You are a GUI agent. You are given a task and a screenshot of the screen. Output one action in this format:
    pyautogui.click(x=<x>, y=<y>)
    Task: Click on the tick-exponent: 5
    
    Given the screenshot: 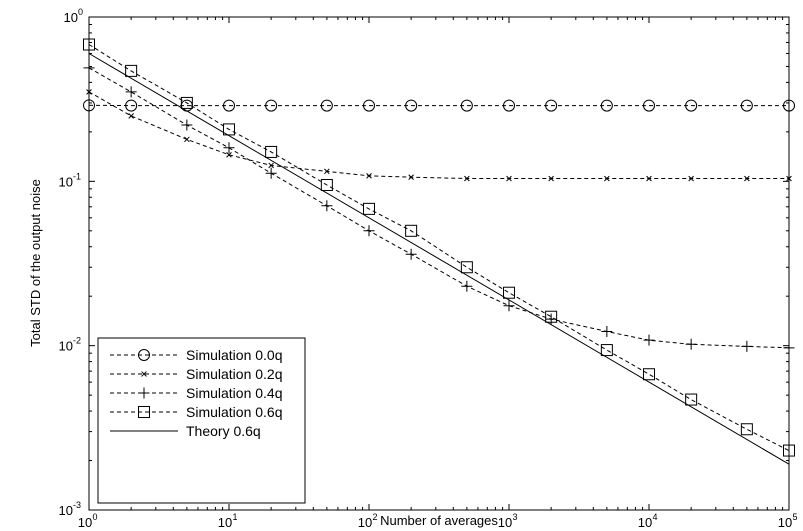 What is the action you would take?
    pyautogui.click(x=795, y=517)
    